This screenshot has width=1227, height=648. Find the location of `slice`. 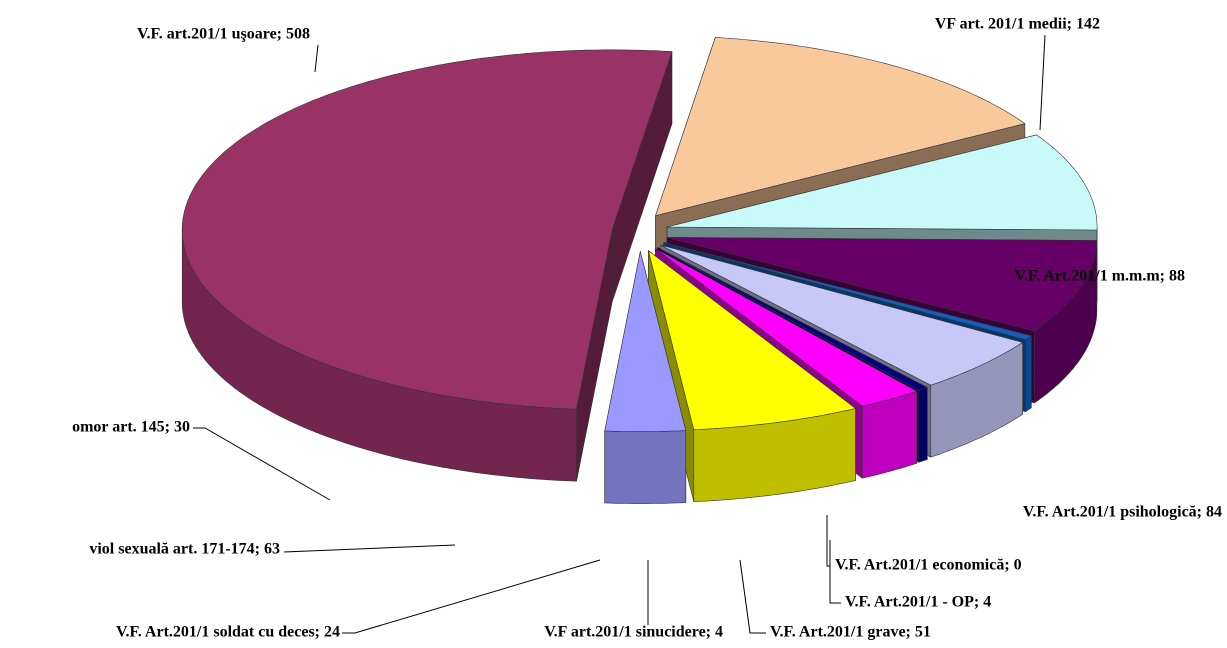

slice is located at coordinates (645, 377).